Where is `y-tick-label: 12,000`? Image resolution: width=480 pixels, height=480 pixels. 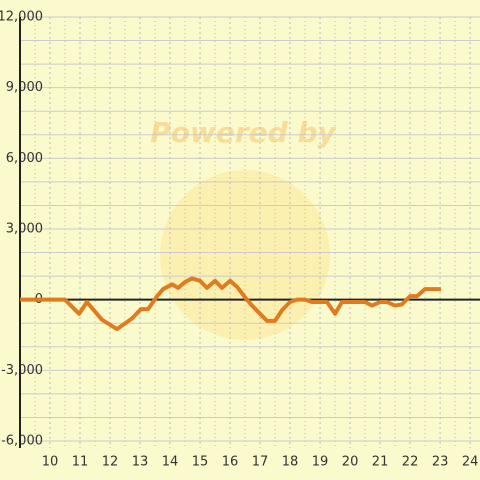 y-tick-label: 12,000 is located at coordinates (21, 17).